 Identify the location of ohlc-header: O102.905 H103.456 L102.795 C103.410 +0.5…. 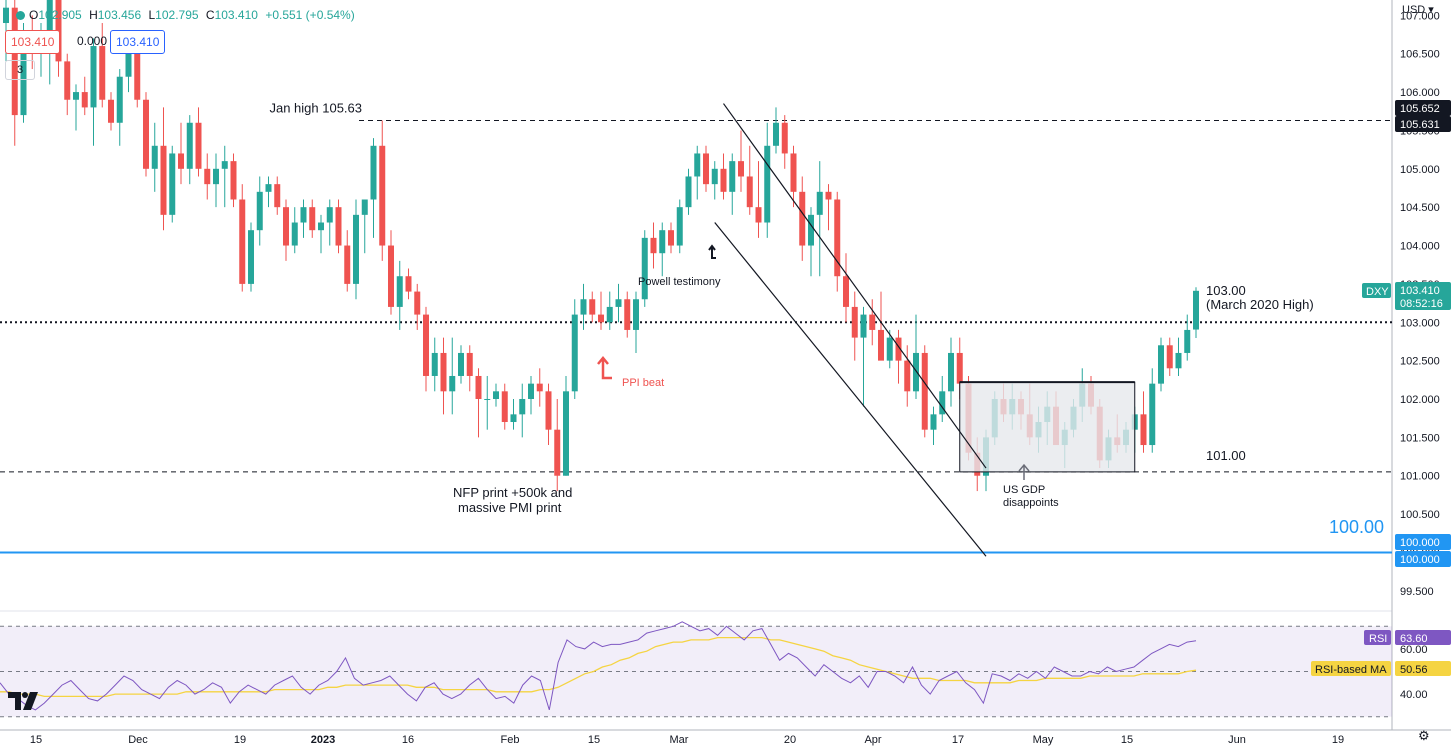
(181, 15).